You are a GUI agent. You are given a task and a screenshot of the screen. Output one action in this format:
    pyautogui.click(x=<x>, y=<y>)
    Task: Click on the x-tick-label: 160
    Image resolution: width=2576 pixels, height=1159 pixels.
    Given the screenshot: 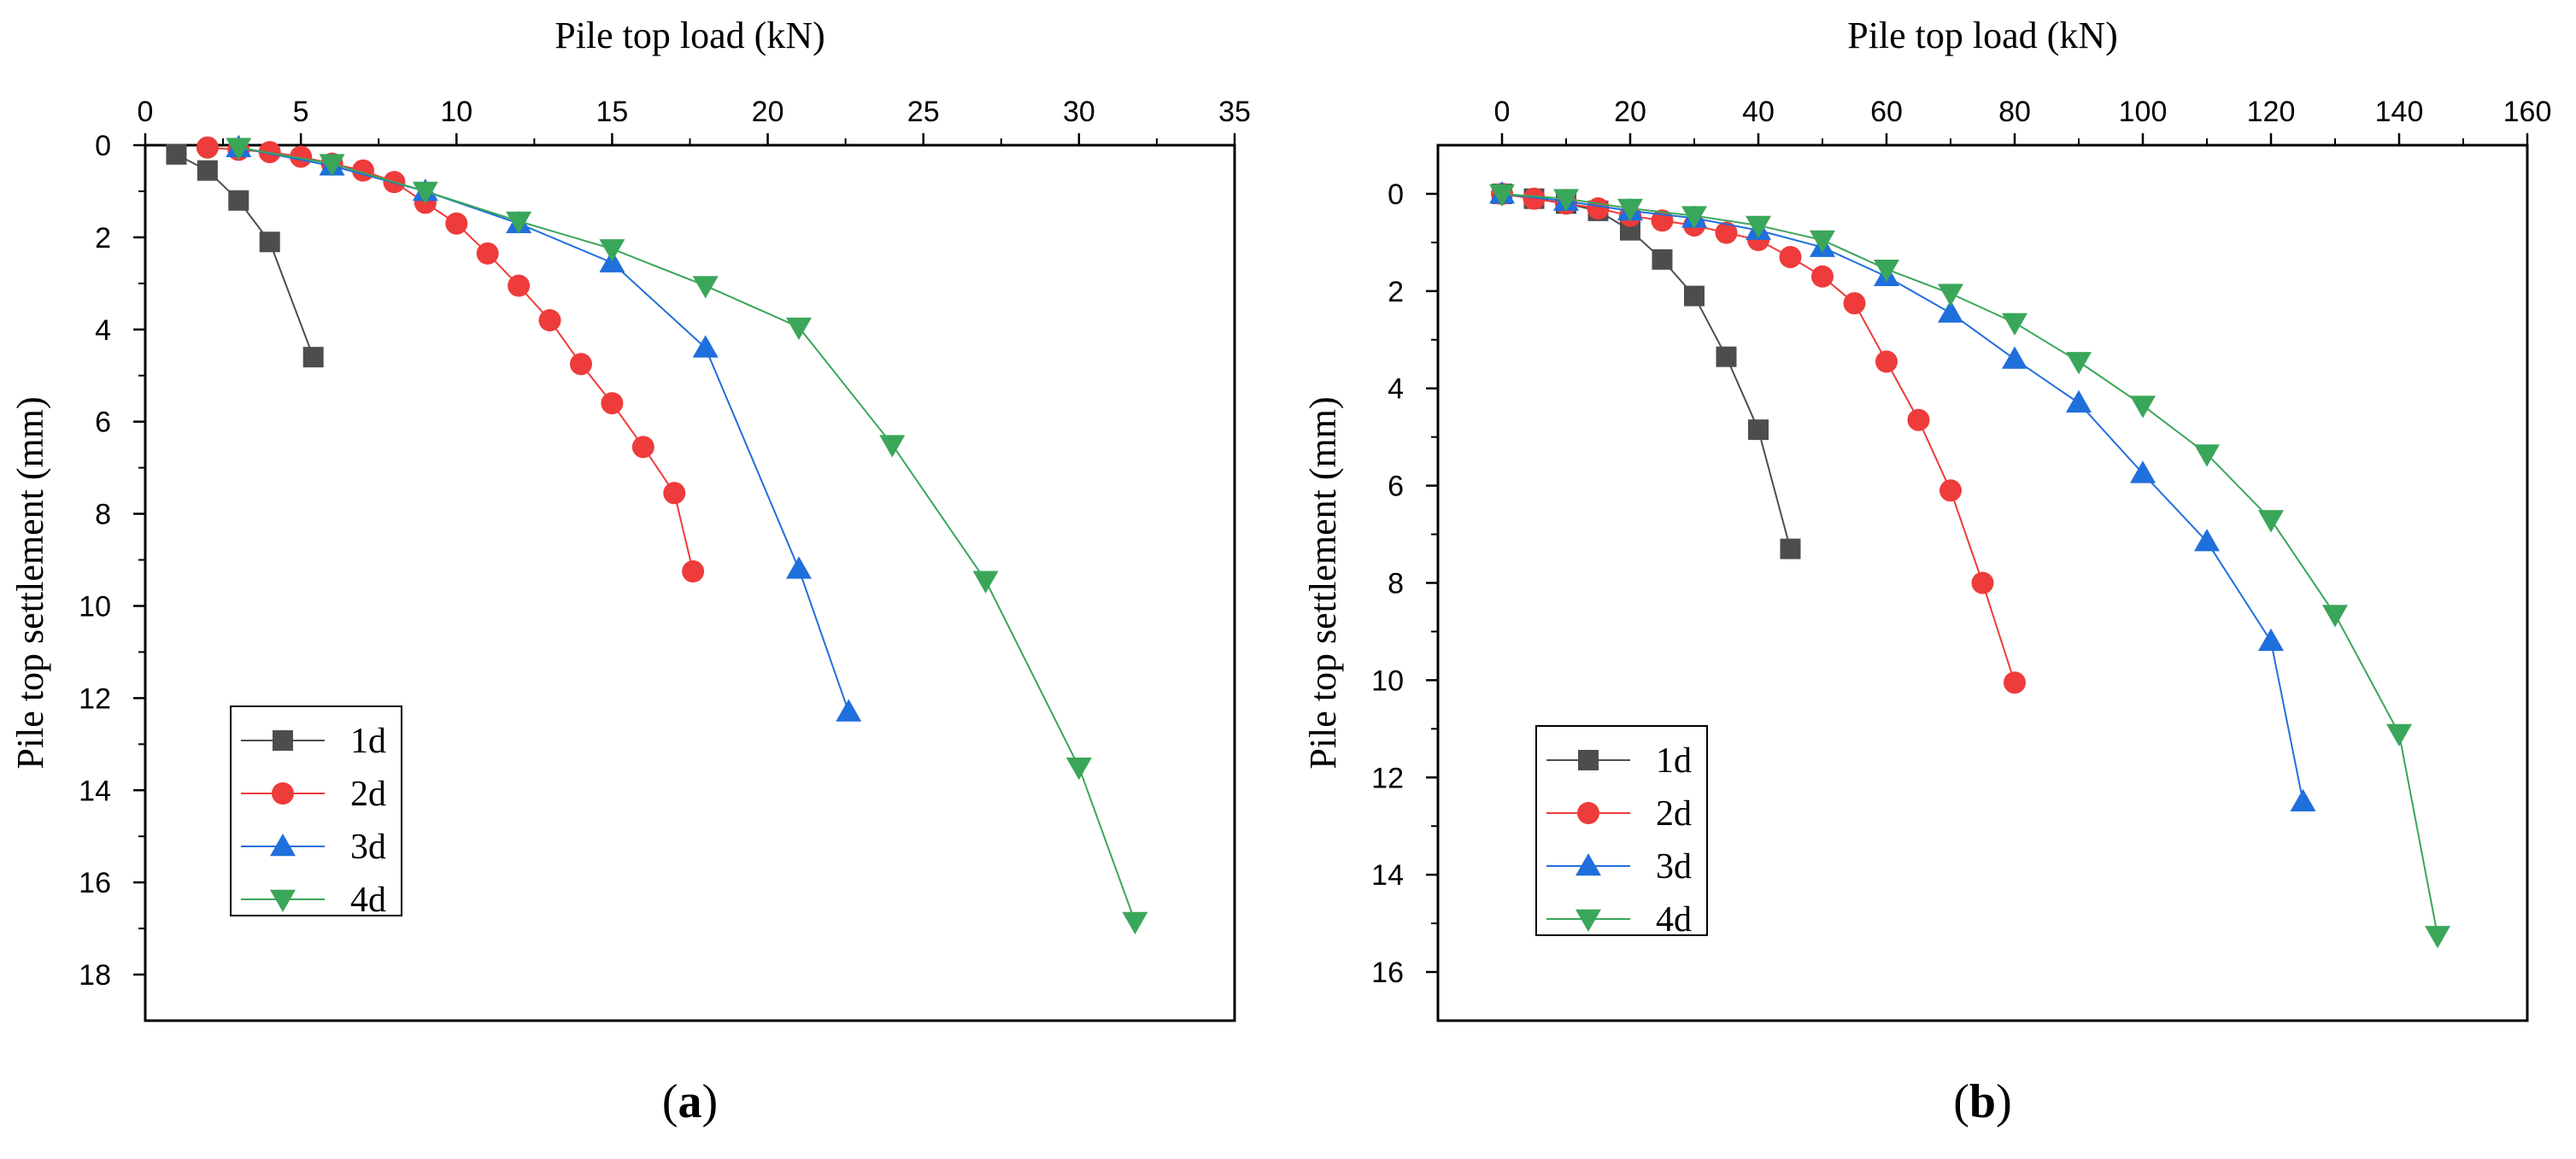 What is the action you would take?
    pyautogui.click(x=2527, y=112)
    